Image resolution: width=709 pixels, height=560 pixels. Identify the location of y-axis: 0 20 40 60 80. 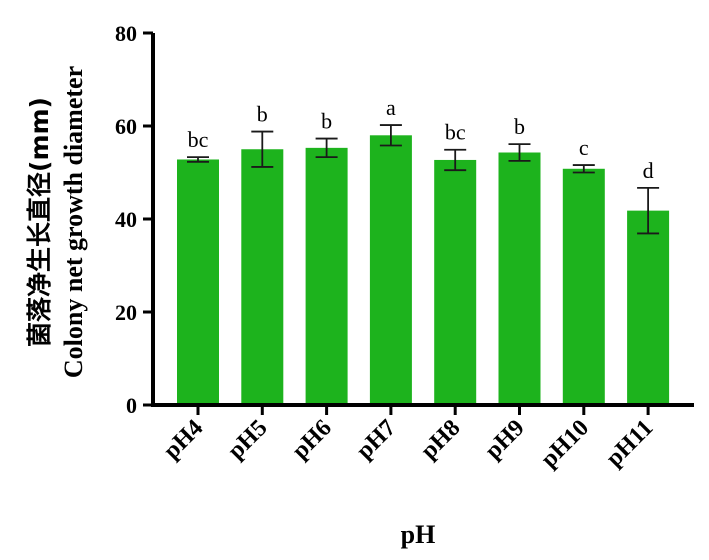
(135, 219).